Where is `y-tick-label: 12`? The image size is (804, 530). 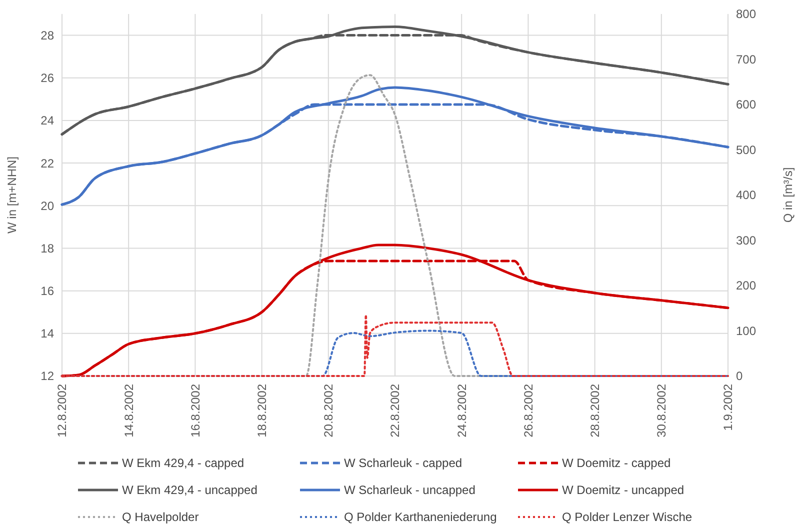 y-tick-label: 12 is located at coordinates (47, 376).